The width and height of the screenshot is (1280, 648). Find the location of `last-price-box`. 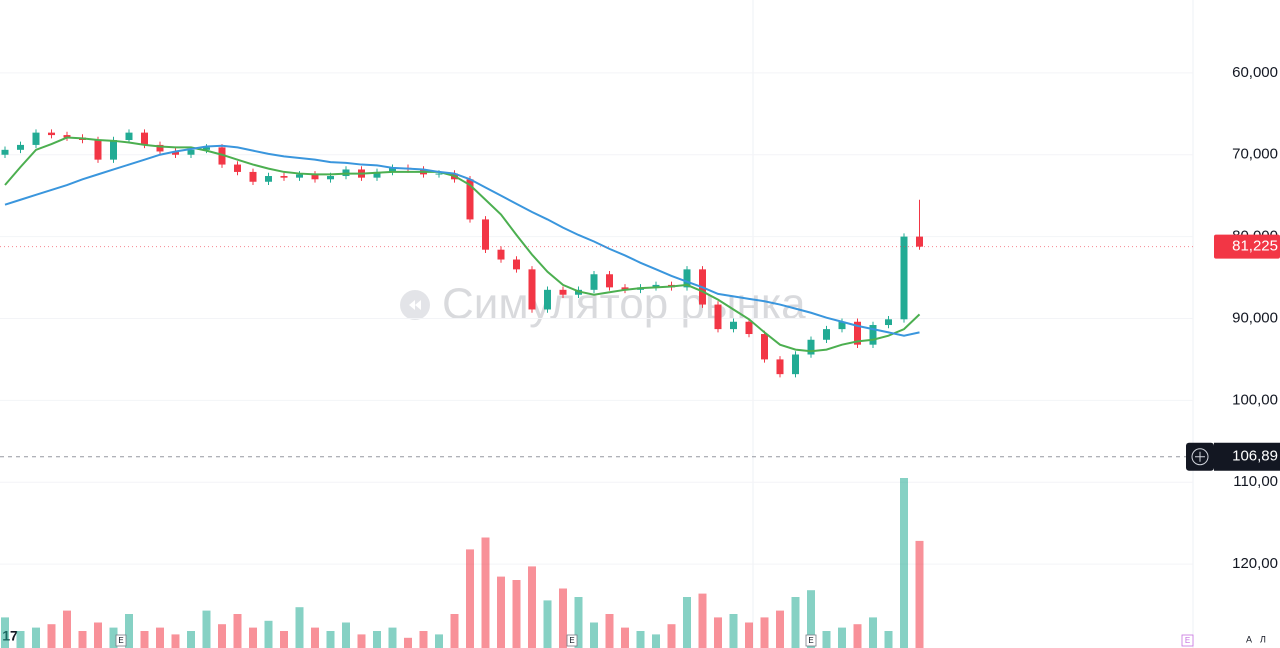

last-price-box is located at coordinates (1247, 246).